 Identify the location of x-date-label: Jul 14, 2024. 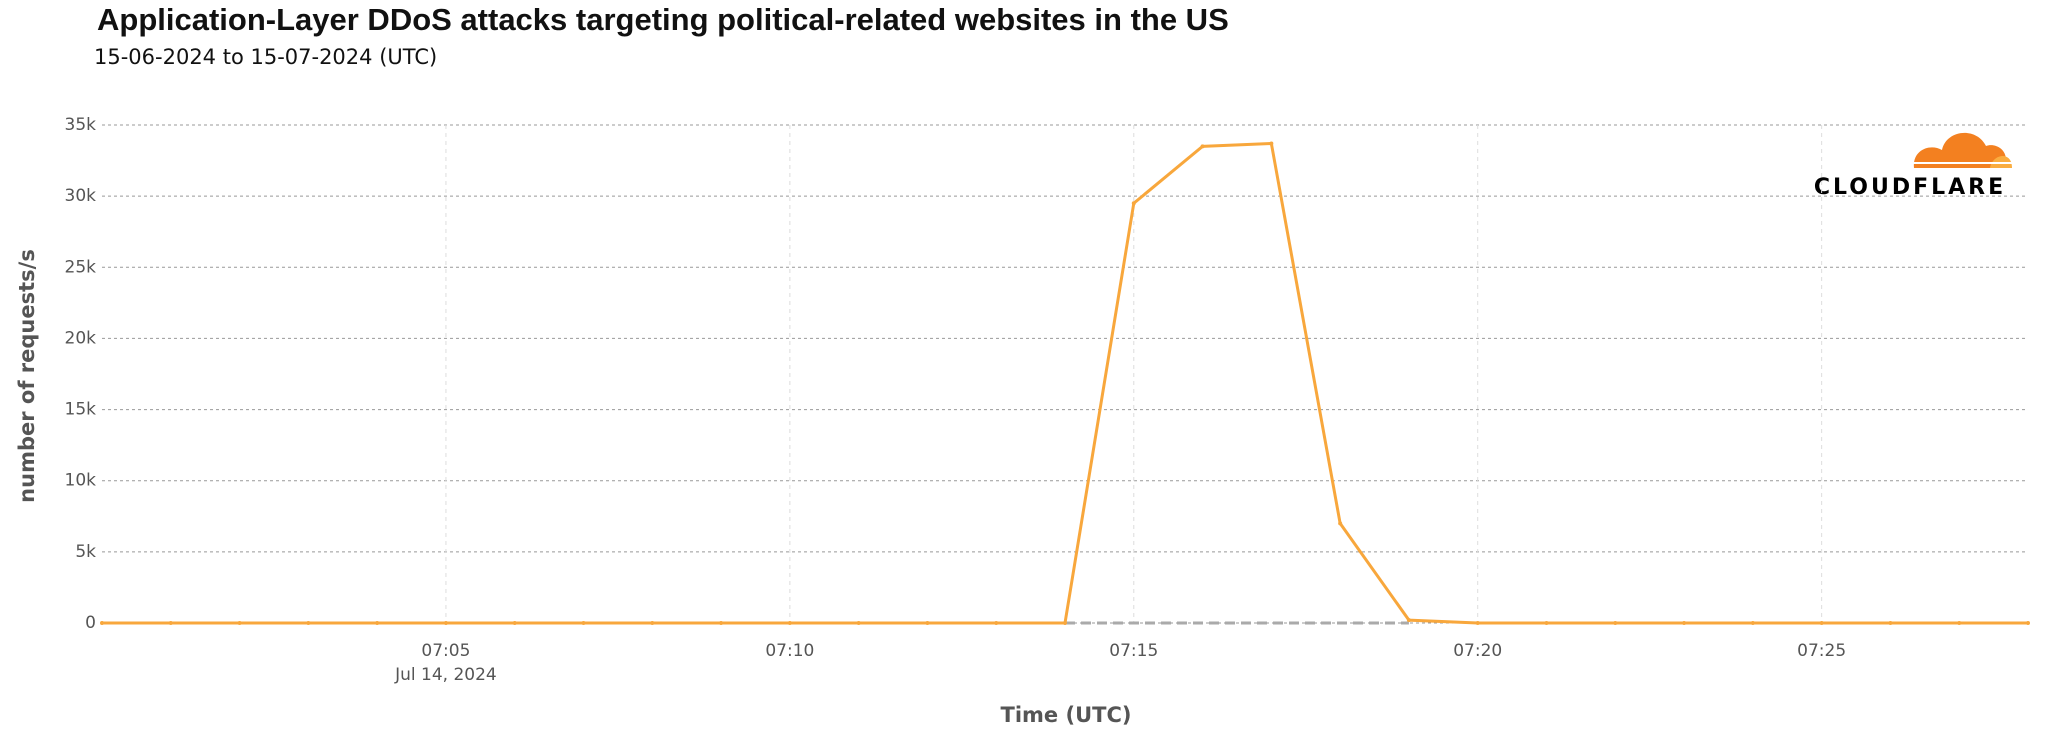
(445, 675).